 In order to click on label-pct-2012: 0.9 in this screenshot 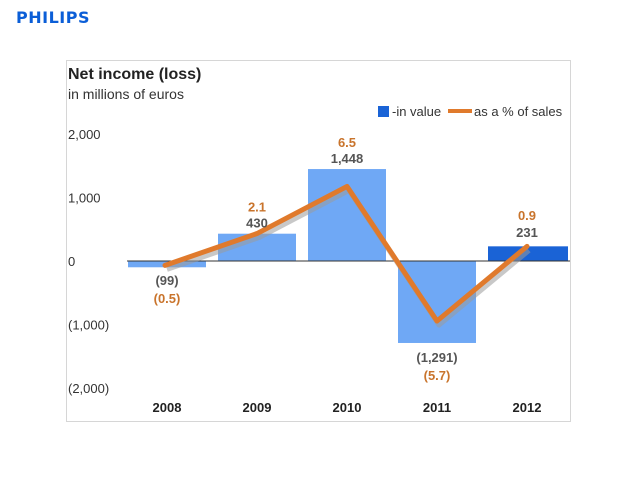, I will do `click(527, 215)`.